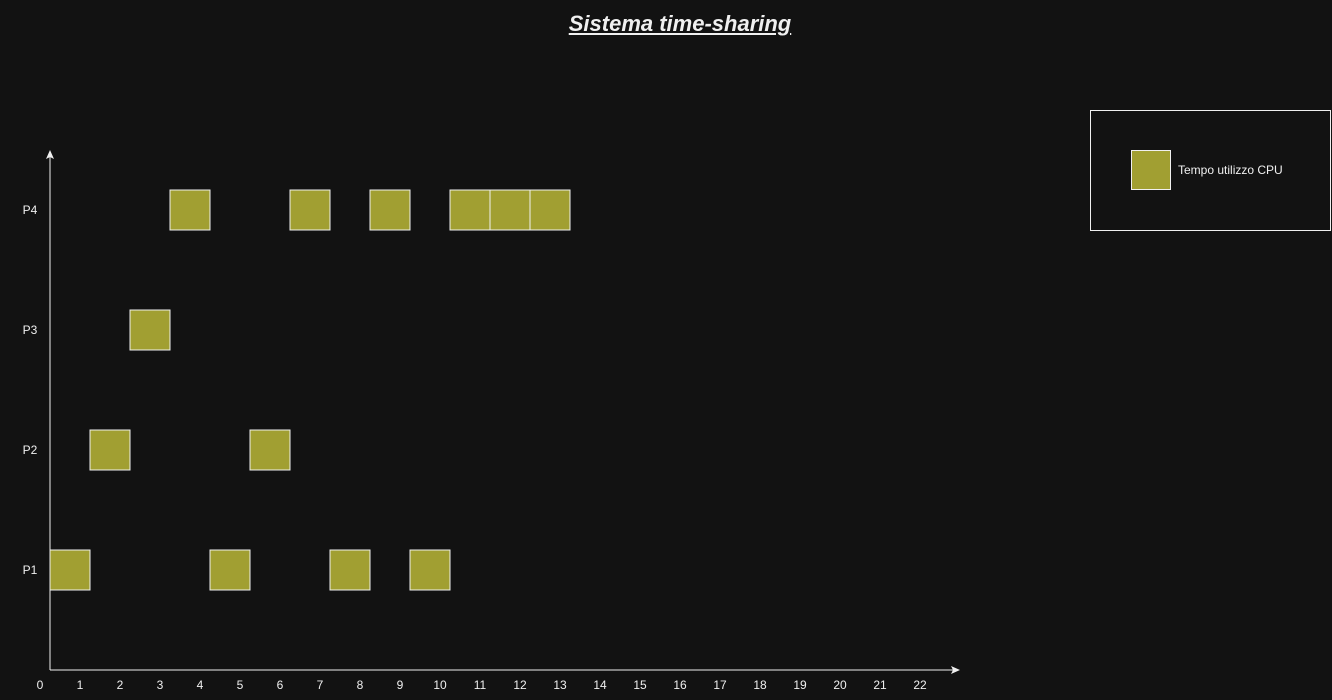  What do you see at coordinates (760, 685) in the screenshot?
I see `x-tick-label: 18` at bounding box center [760, 685].